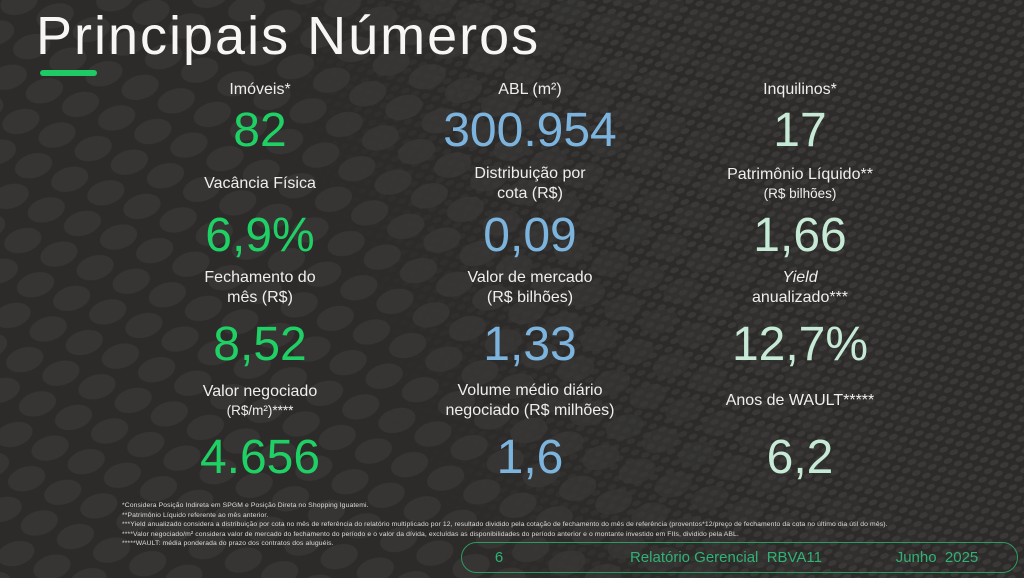 The image size is (1024, 578). What do you see at coordinates (260, 235) in the screenshot?
I see `metric-value: 6,9%` at bounding box center [260, 235].